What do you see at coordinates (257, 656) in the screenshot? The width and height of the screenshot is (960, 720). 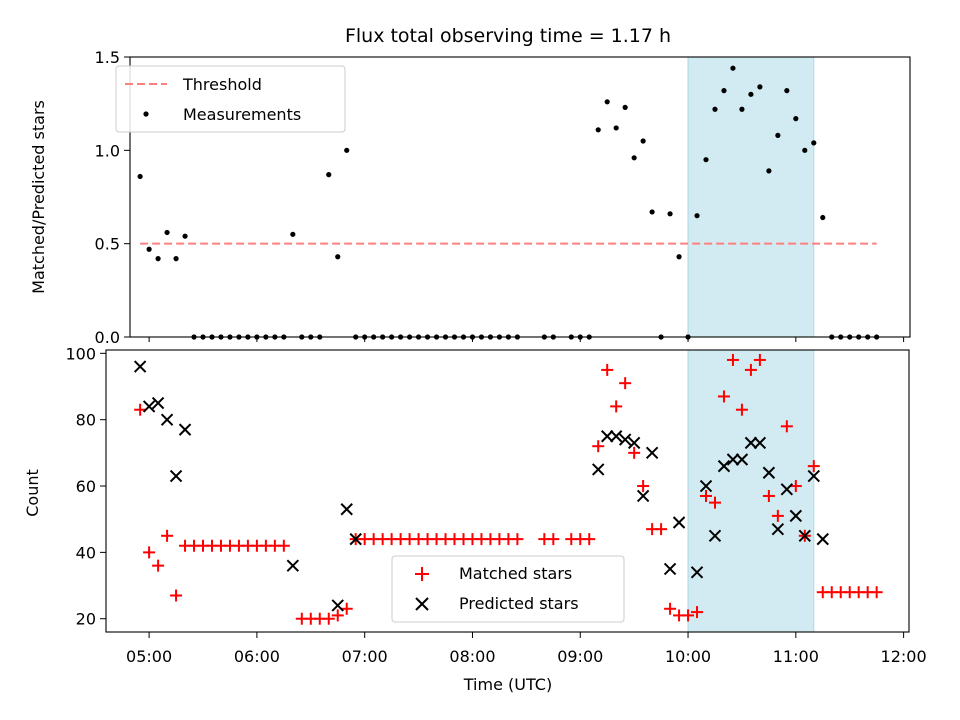 I see `x-tick-label: 06:00` at bounding box center [257, 656].